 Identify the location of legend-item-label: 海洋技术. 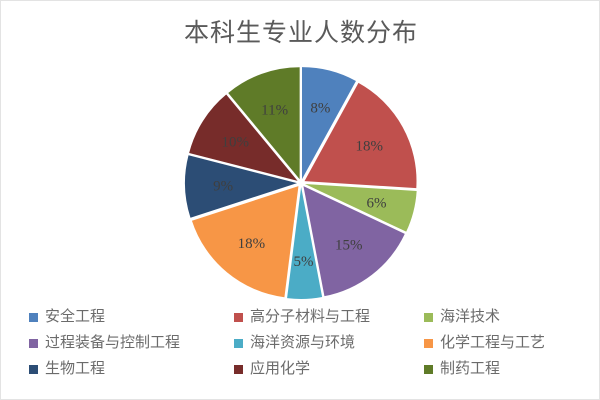
(470, 316).